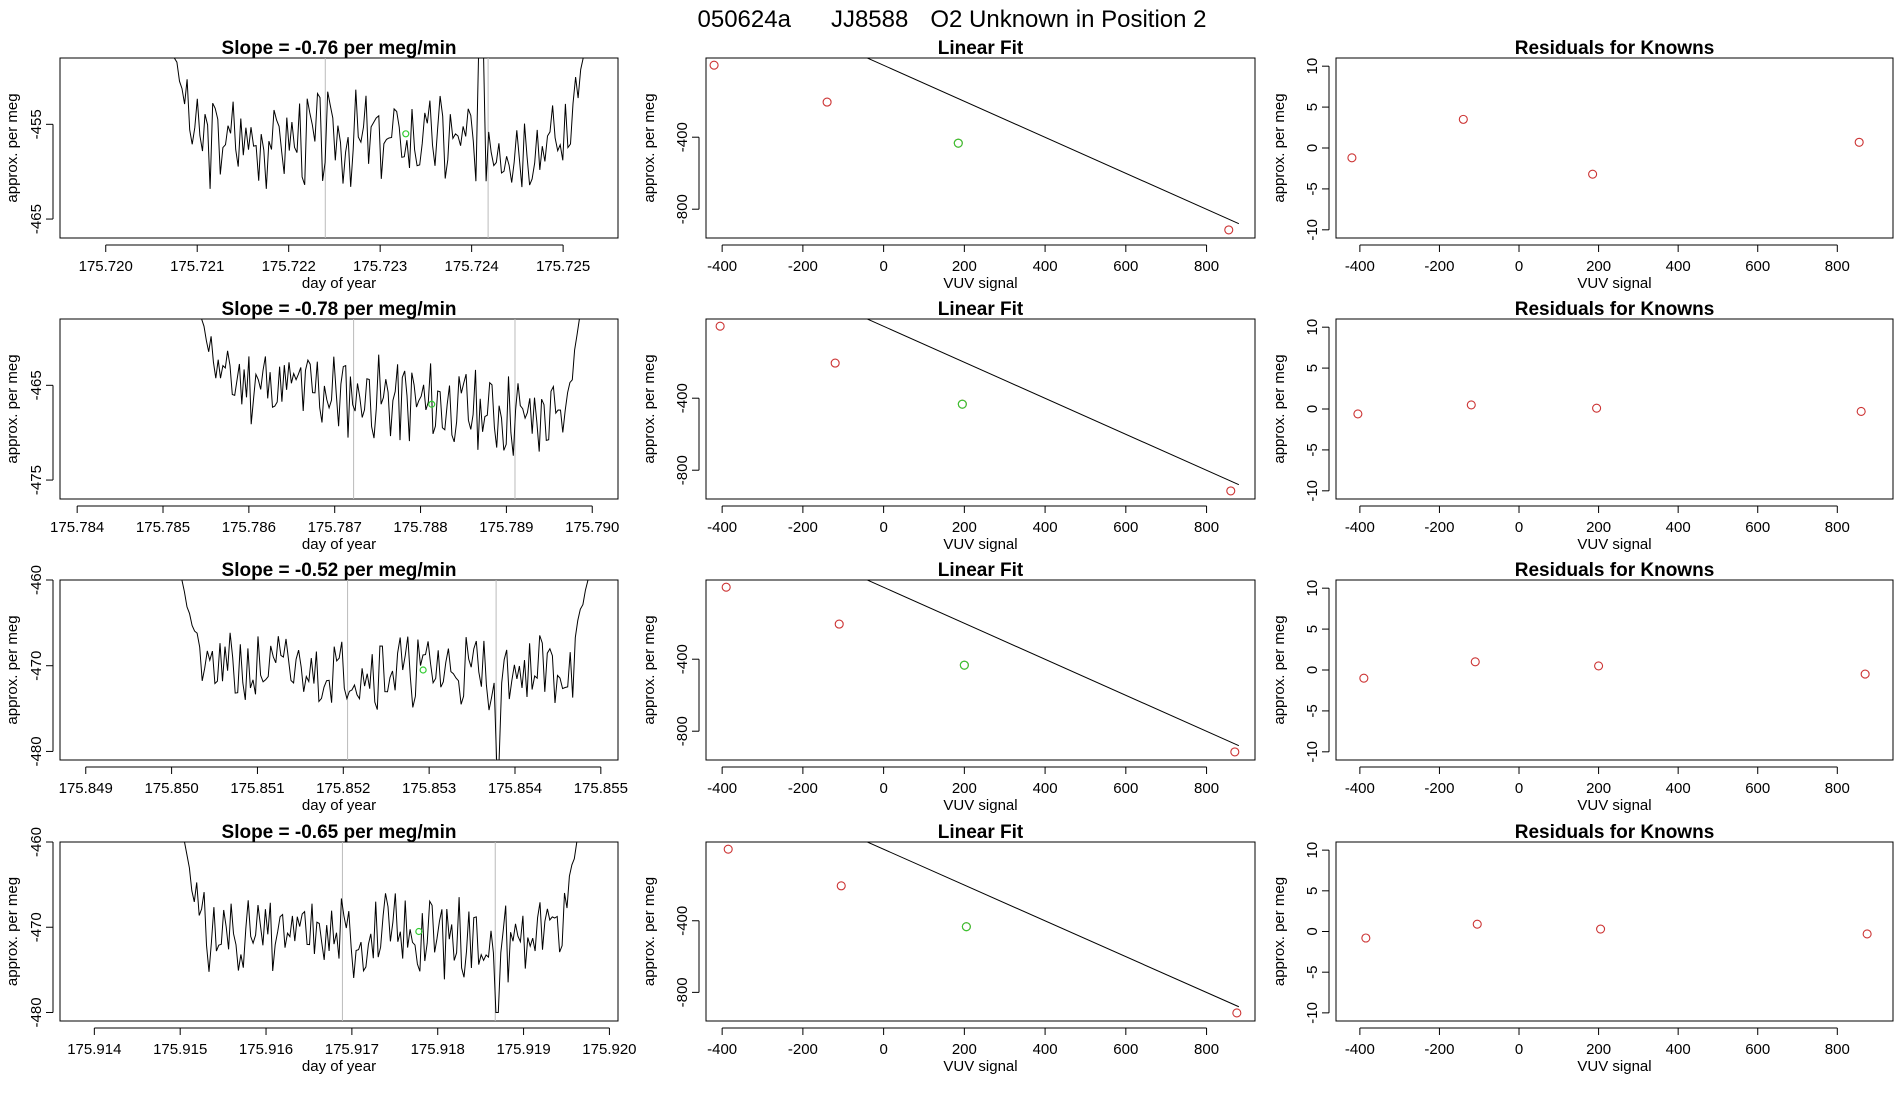 This screenshot has height=1100, width=1900. Describe the element at coordinates (106, 266) in the screenshot. I see `x-tick-label: 175.720` at that location.